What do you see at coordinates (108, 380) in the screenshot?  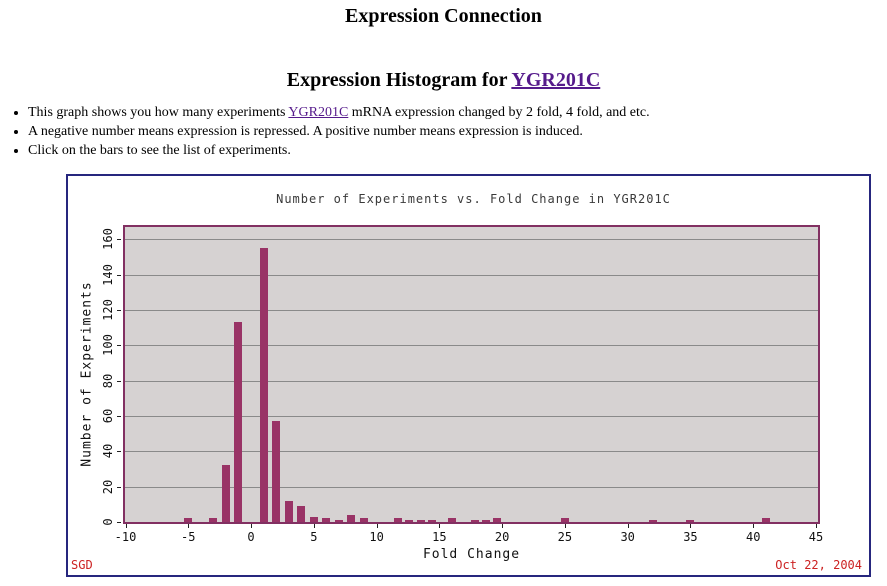 I see `y-tick-label: 80` at bounding box center [108, 380].